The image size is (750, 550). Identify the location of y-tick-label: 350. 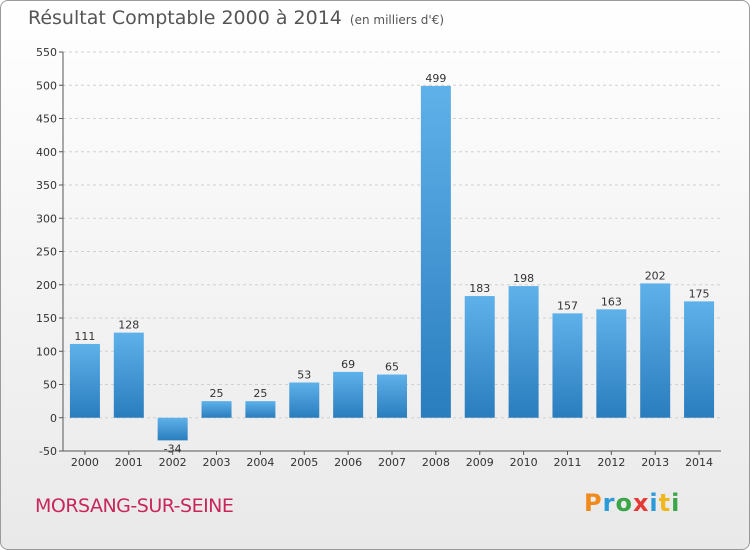
(46, 185).